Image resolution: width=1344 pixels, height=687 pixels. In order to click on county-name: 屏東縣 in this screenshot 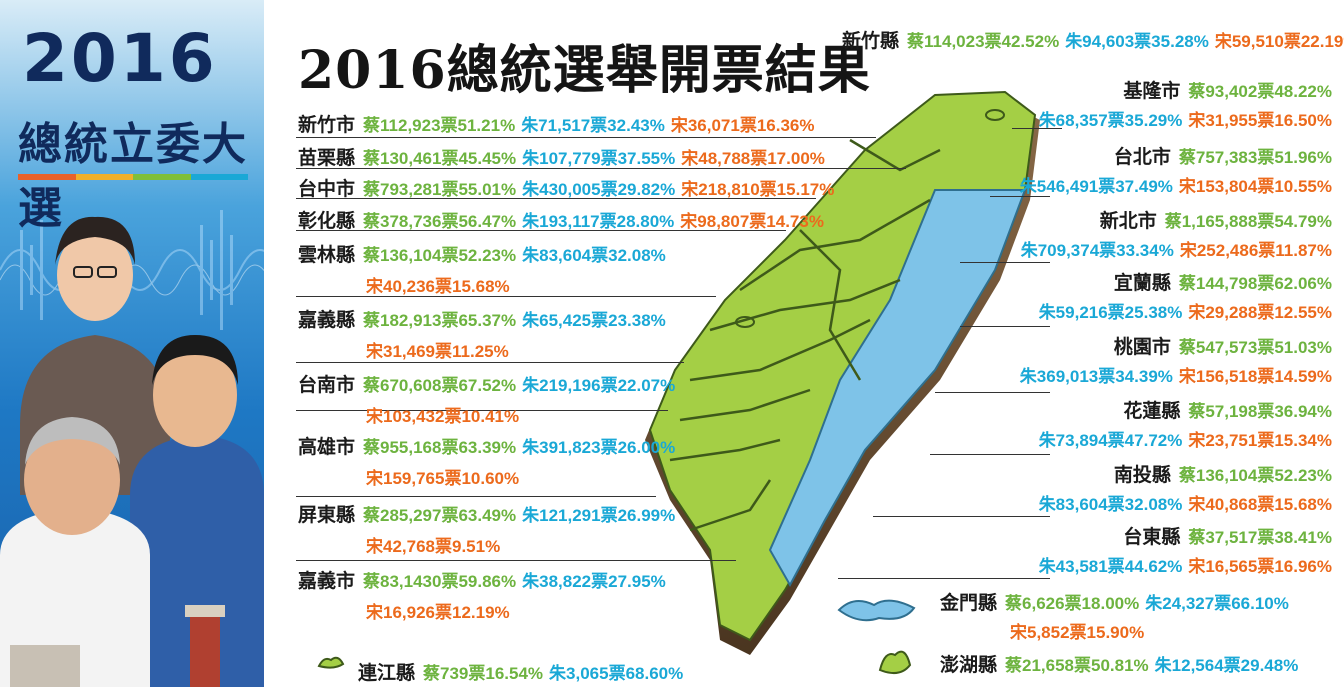, I will do `click(327, 515)`.